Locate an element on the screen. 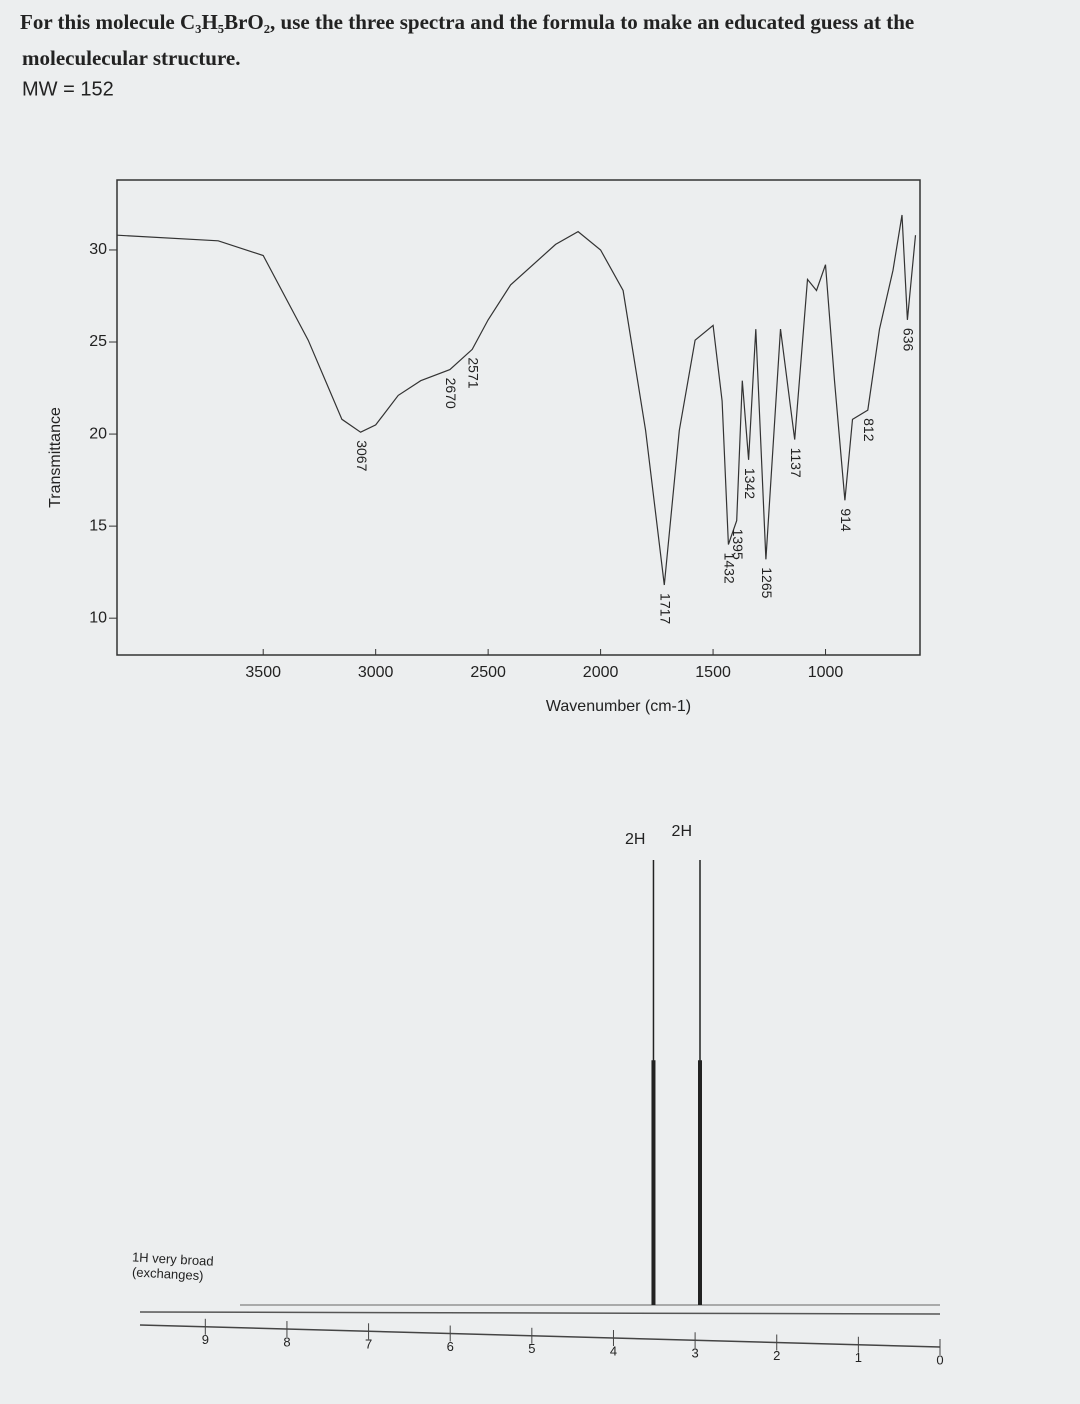  ppm-tick-label: 3 is located at coordinates (694, 1353).